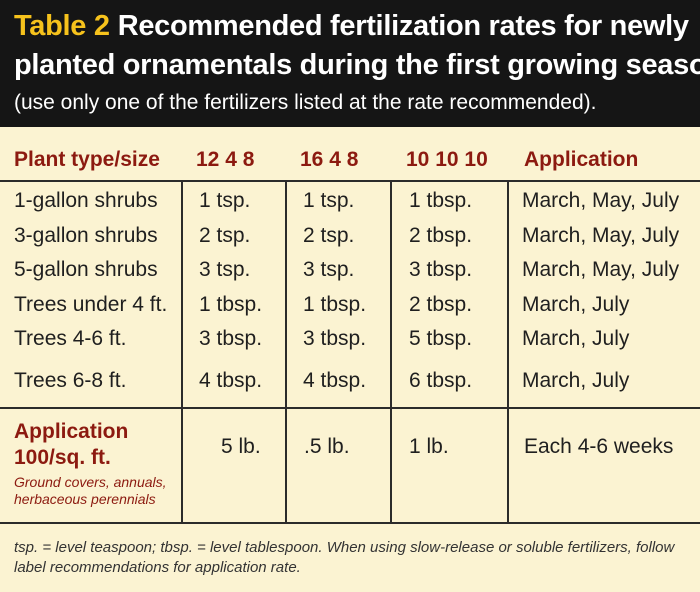  I want to click on rate-cell-12-4-8: 3 tbsp., so click(231, 338).